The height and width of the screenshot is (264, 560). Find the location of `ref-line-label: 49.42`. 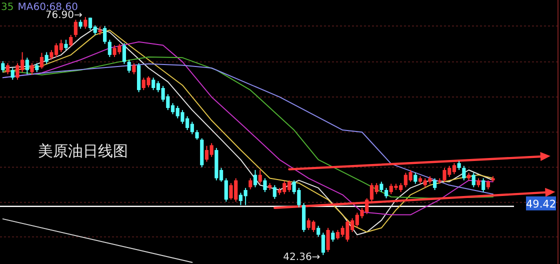

ref-line-label: 49.42 is located at coordinates (541, 204).